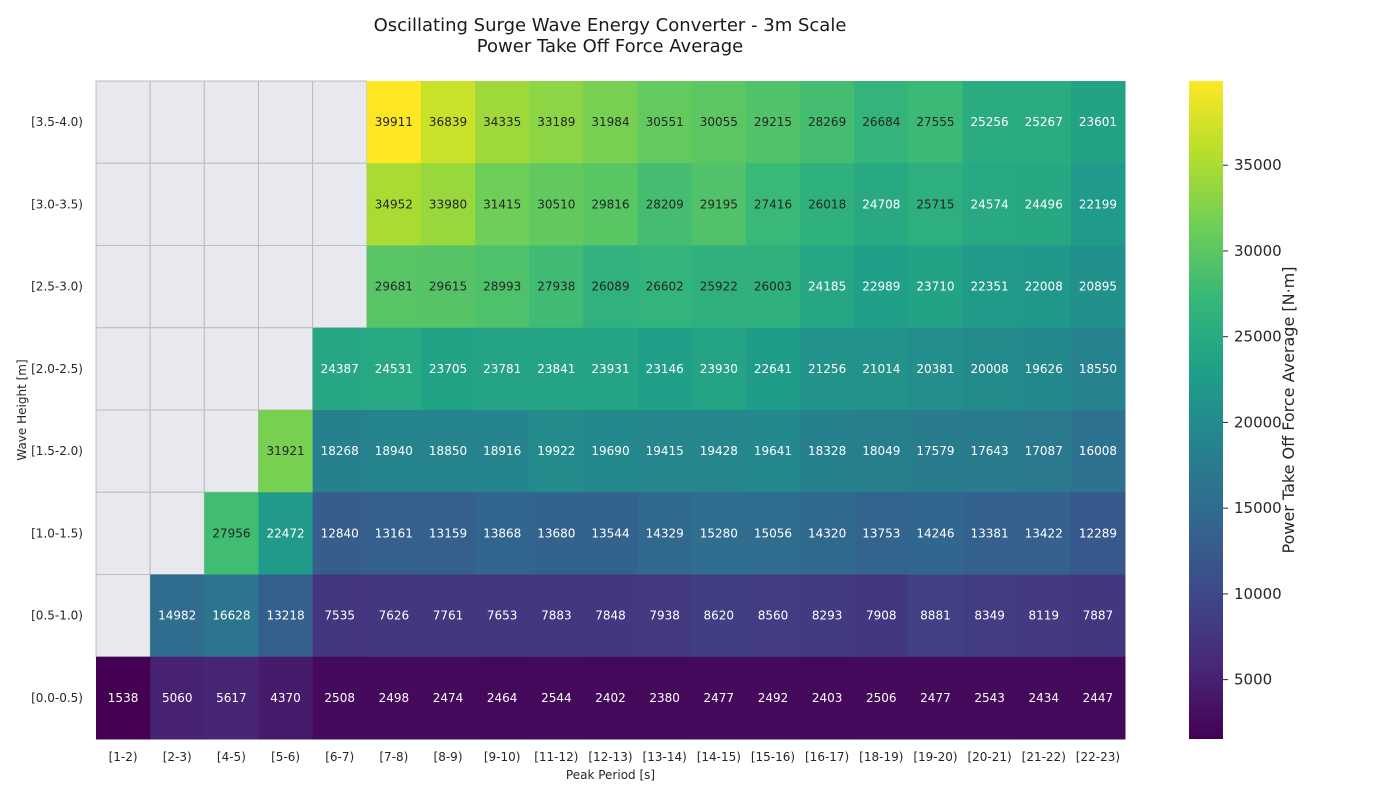 This screenshot has width=1400, height=800. What do you see at coordinates (57, 287) in the screenshot?
I see `y-tick-label: [2.5-3.0)` at bounding box center [57, 287].